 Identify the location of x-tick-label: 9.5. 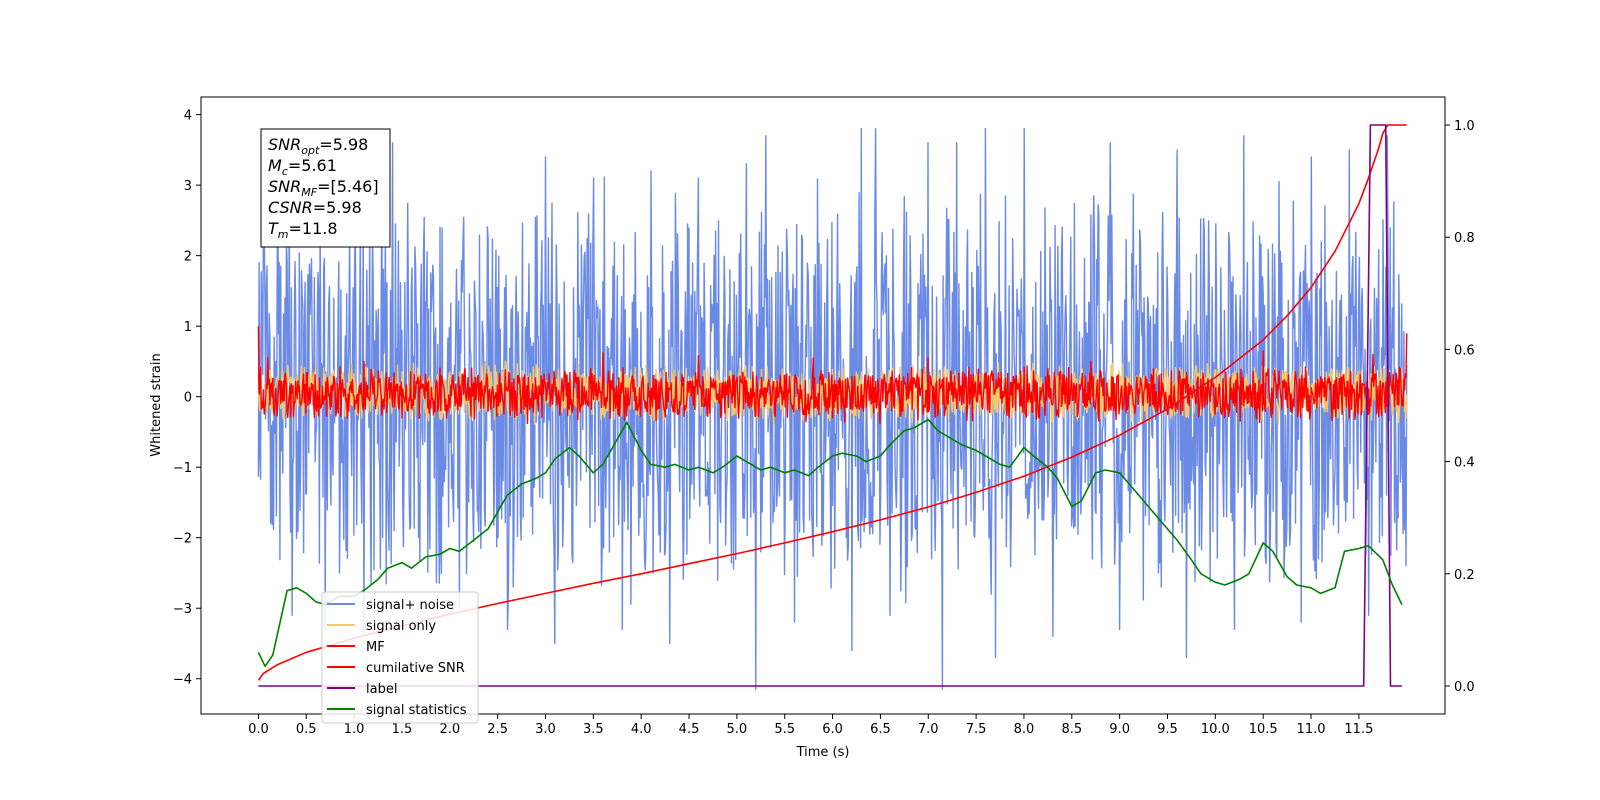
(1167, 729).